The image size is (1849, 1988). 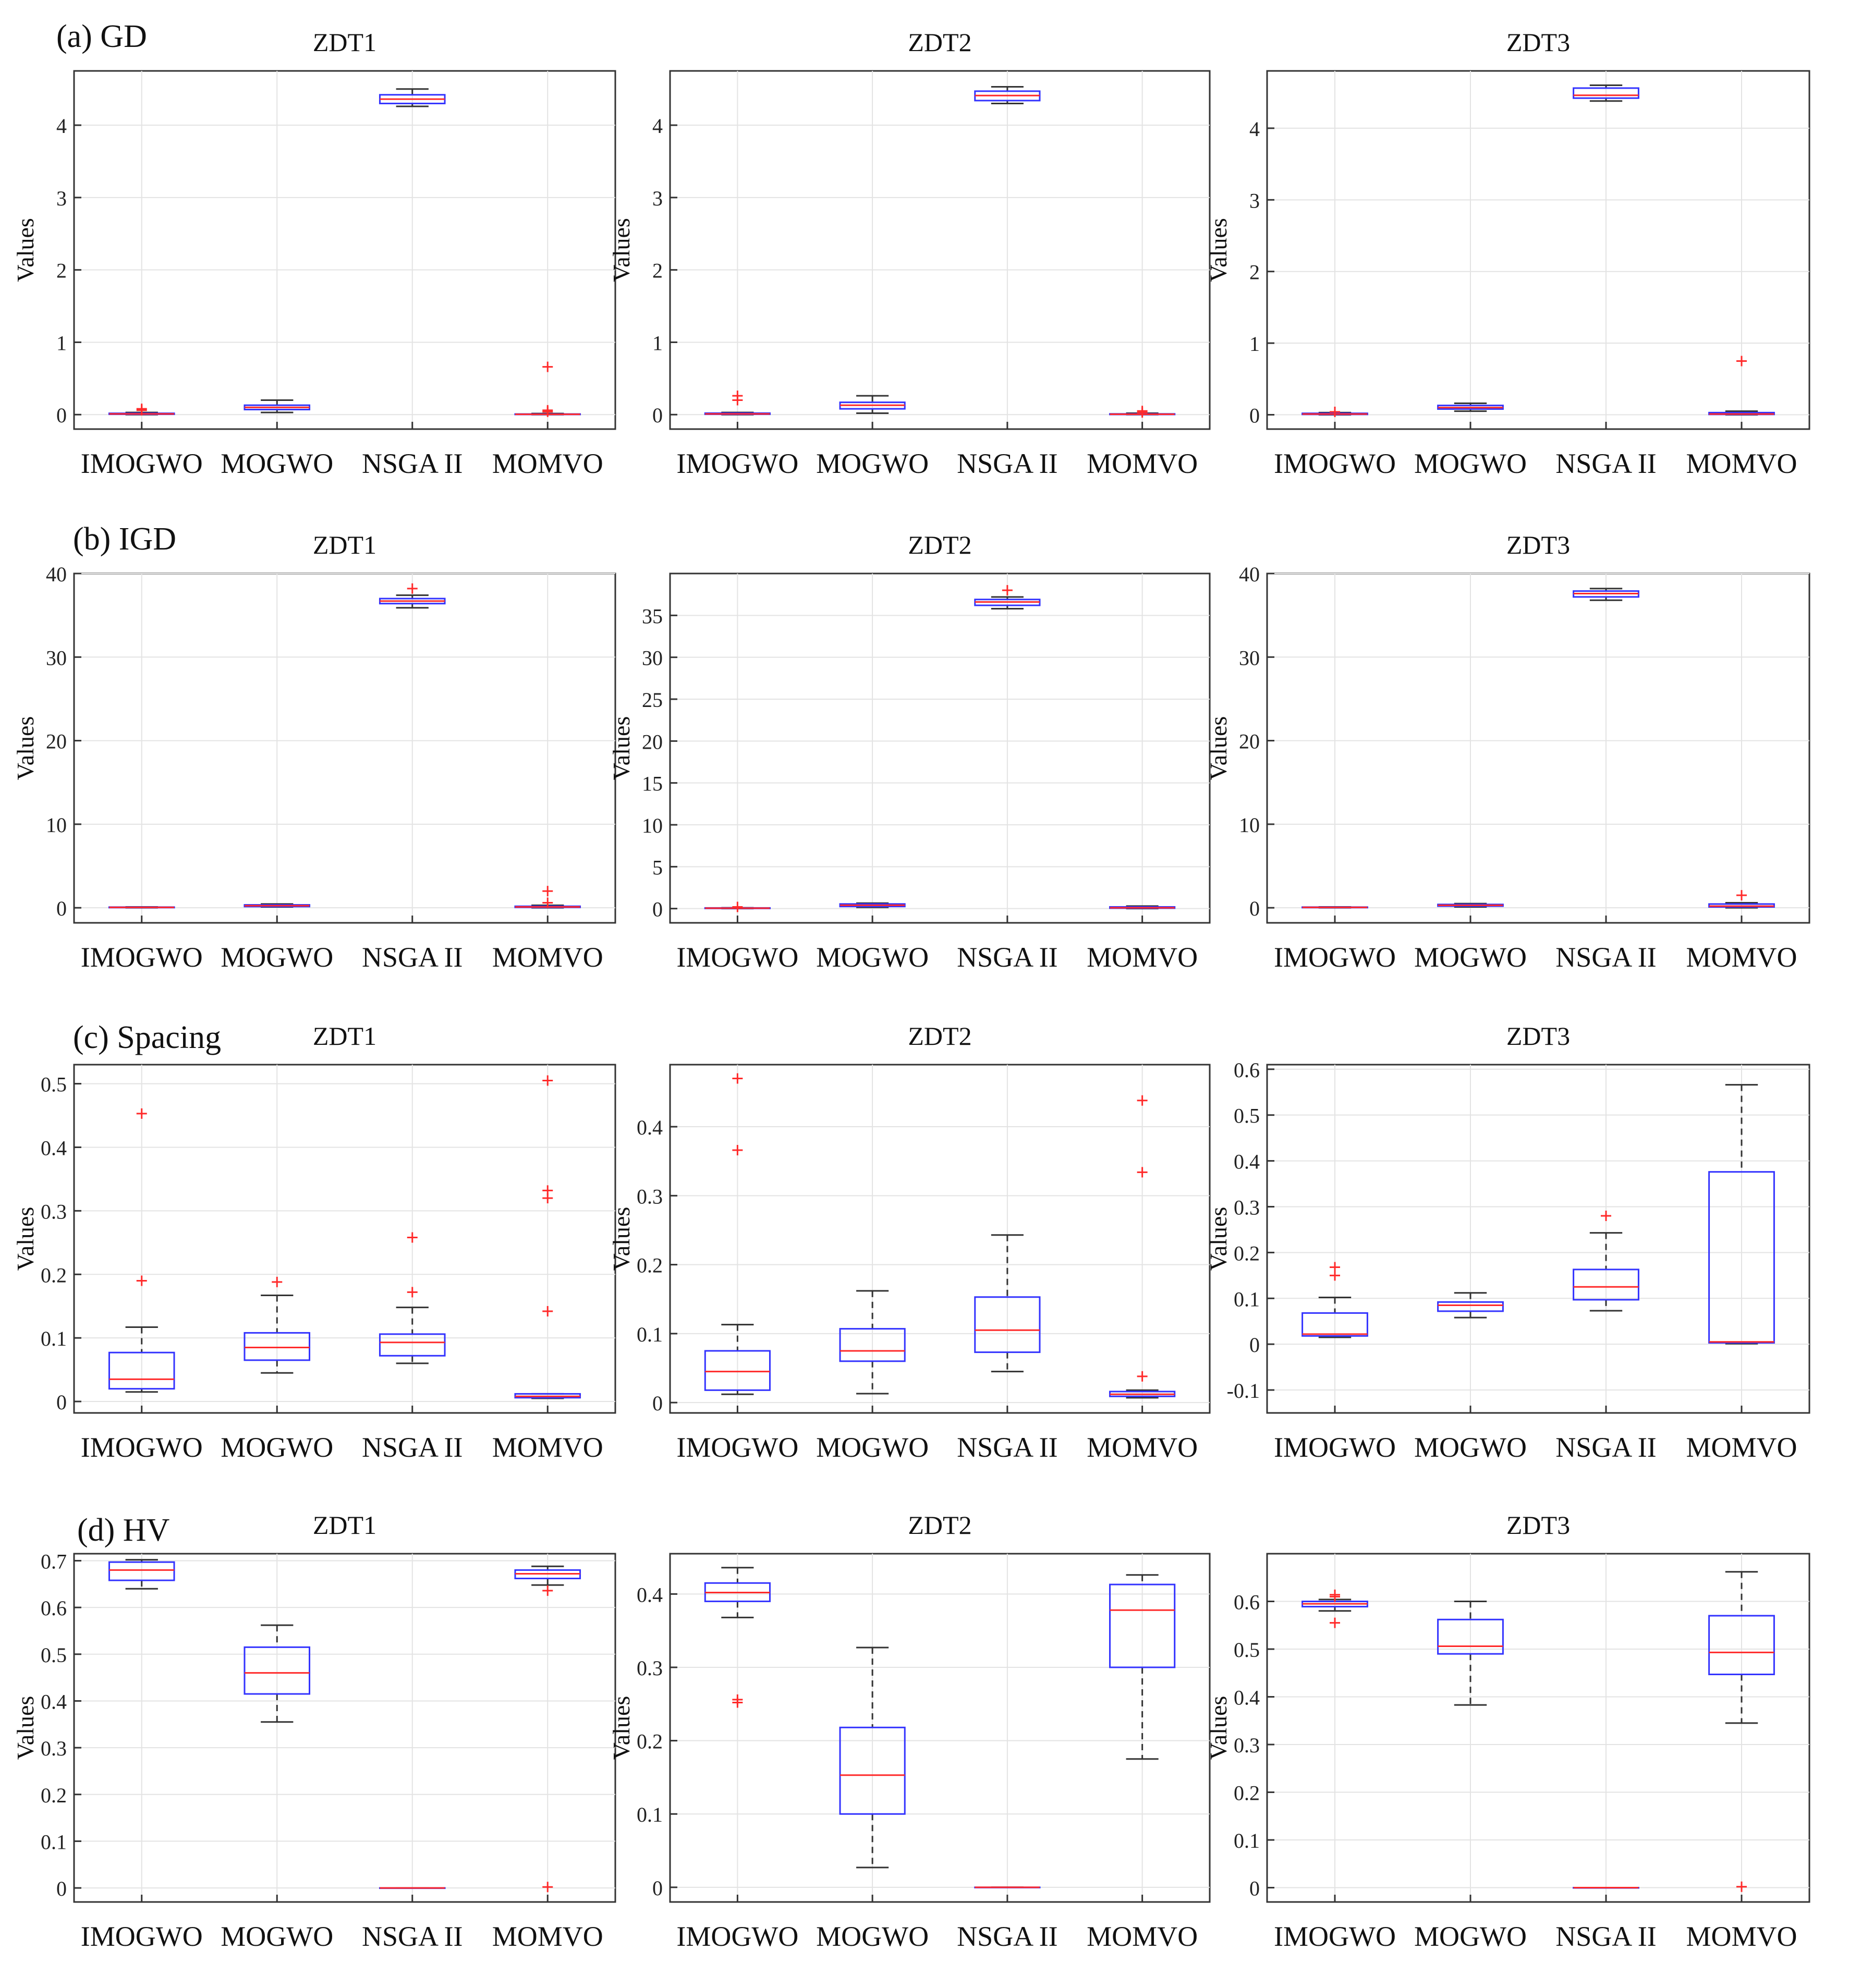 What do you see at coordinates (547, 463) in the screenshot?
I see `chart-gd-zdt1-category-label: MOMVO` at bounding box center [547, 463].